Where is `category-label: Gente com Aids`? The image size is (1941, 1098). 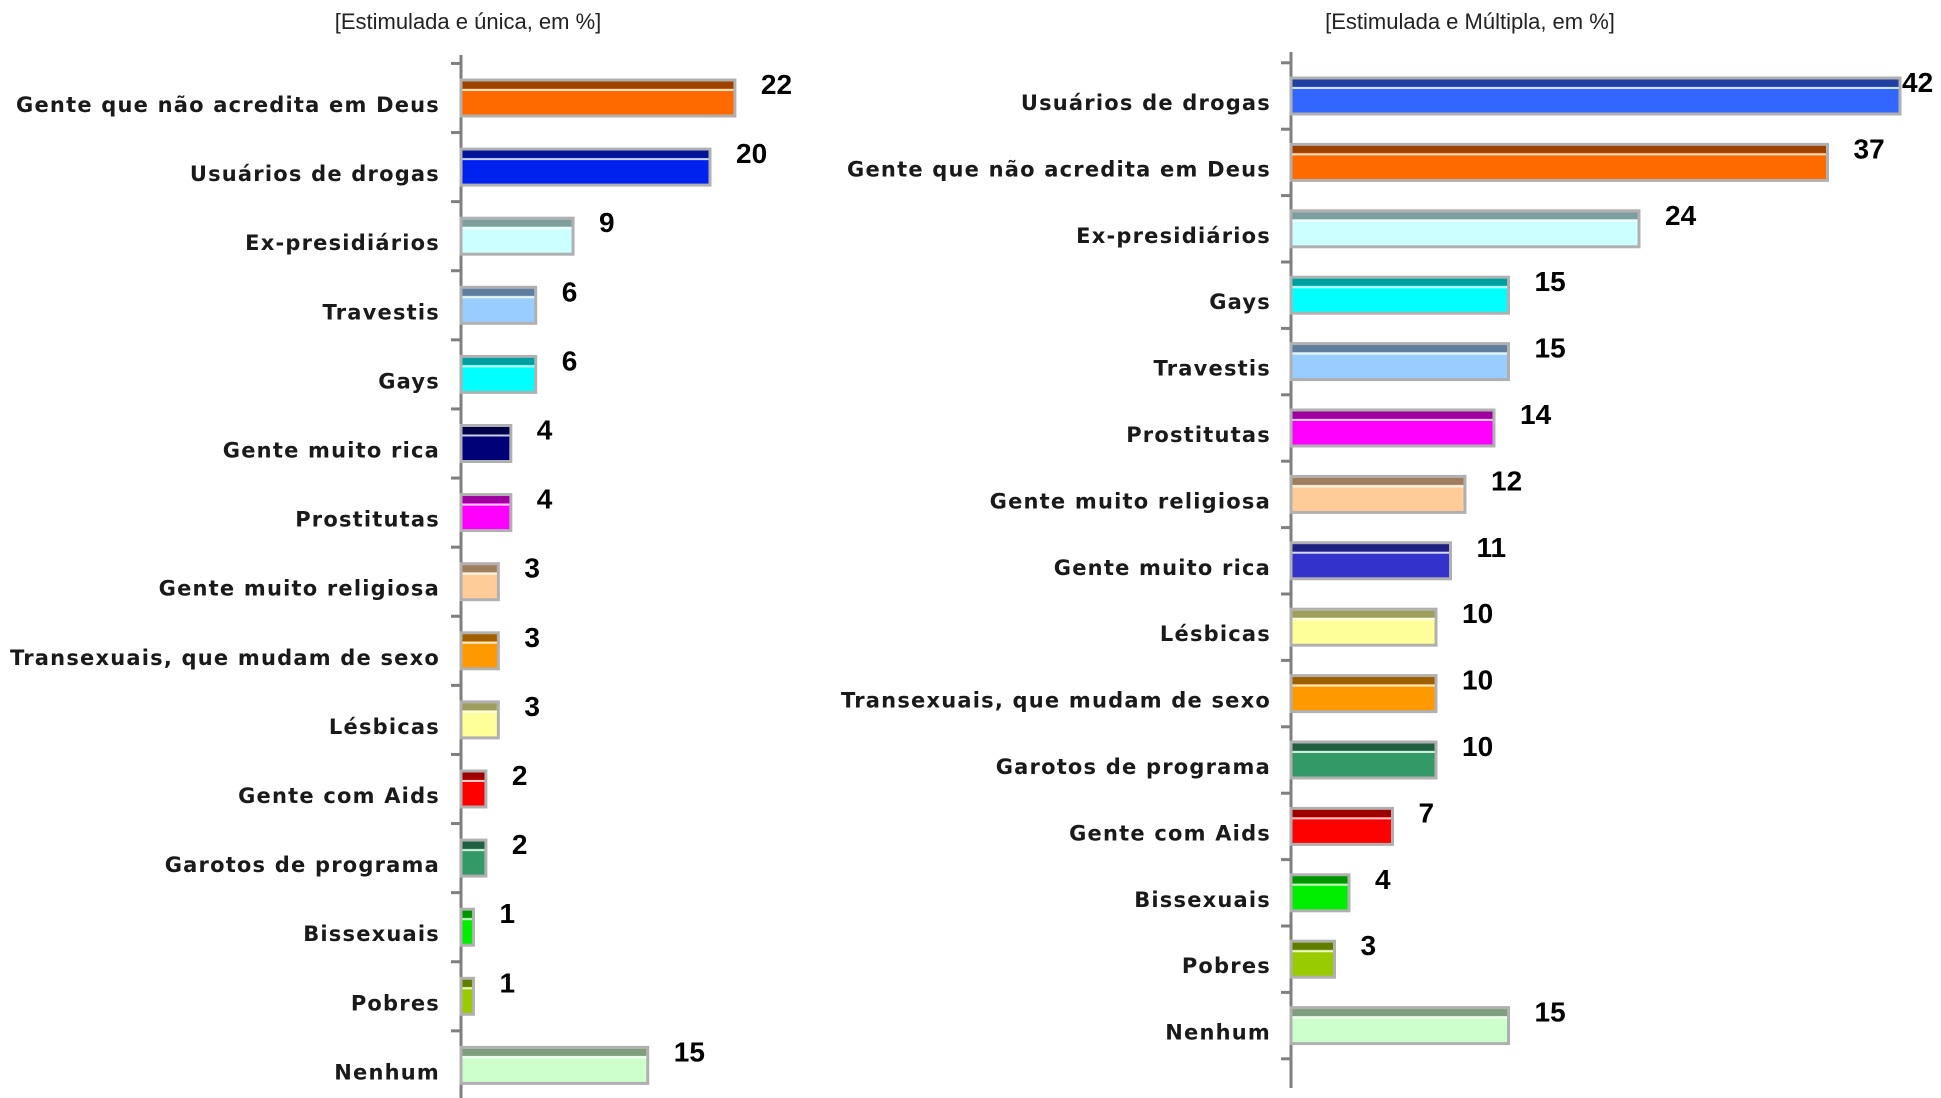 category-label: Gente com Aids is located at coordinates (339, 796).